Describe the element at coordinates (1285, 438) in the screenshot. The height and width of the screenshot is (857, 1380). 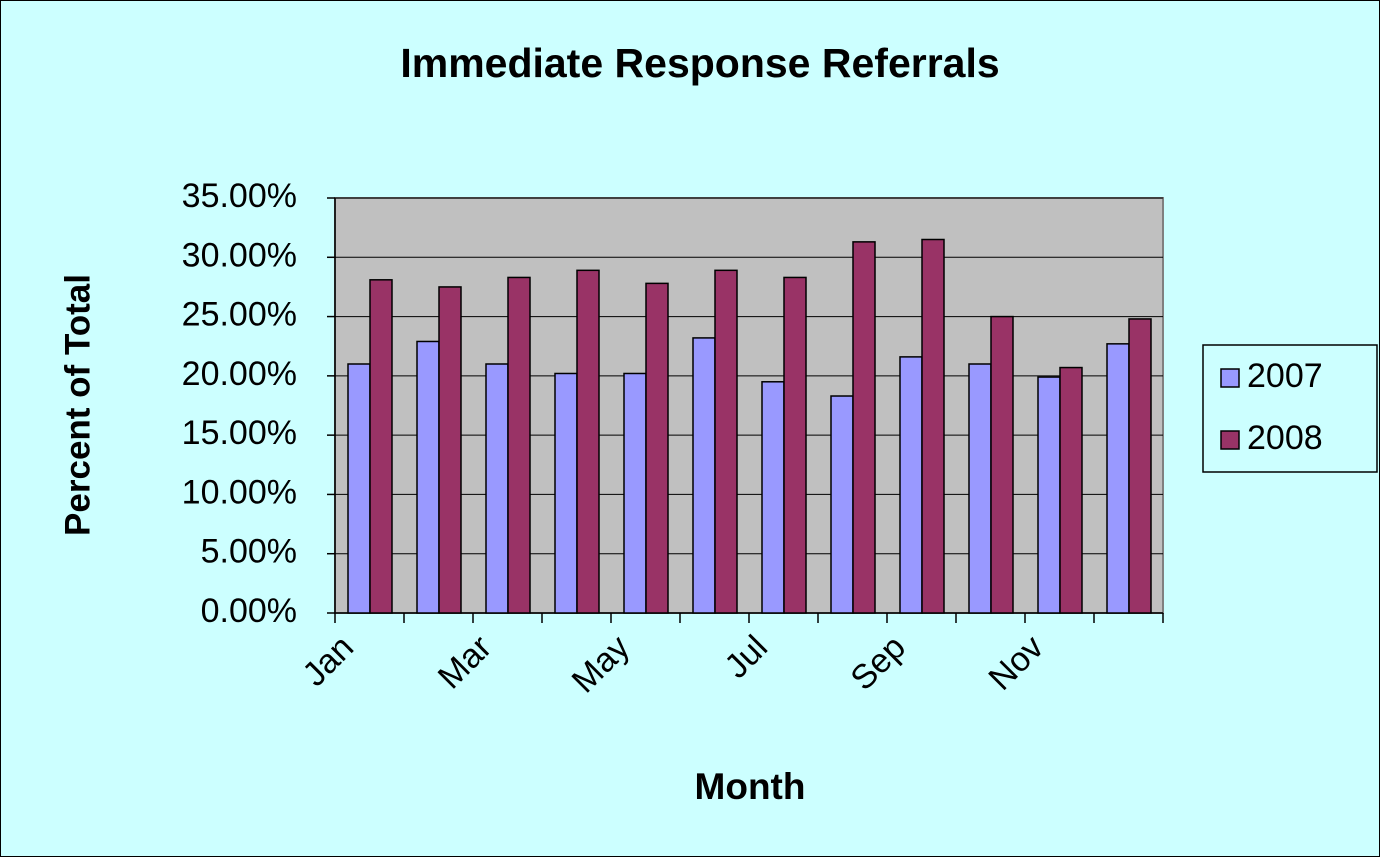
I see `legend-label: 2008` at that location.